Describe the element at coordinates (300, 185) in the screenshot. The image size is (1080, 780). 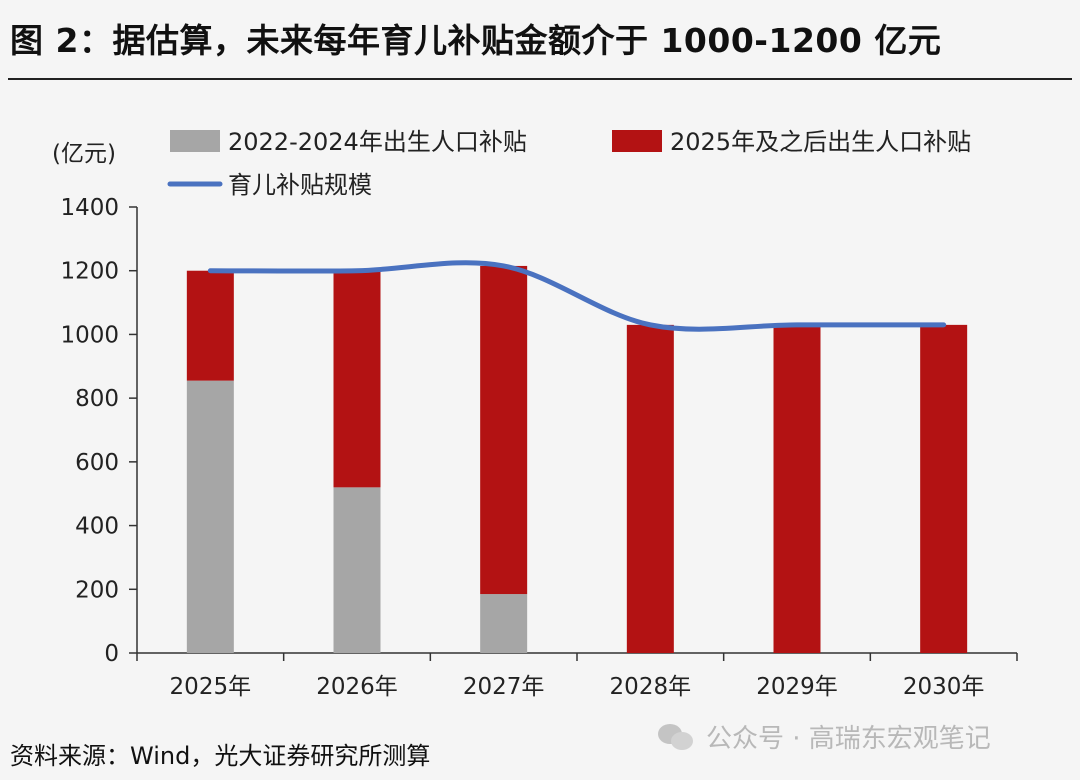
I see `legend-item-total: 育儿补贴规模` at that location.